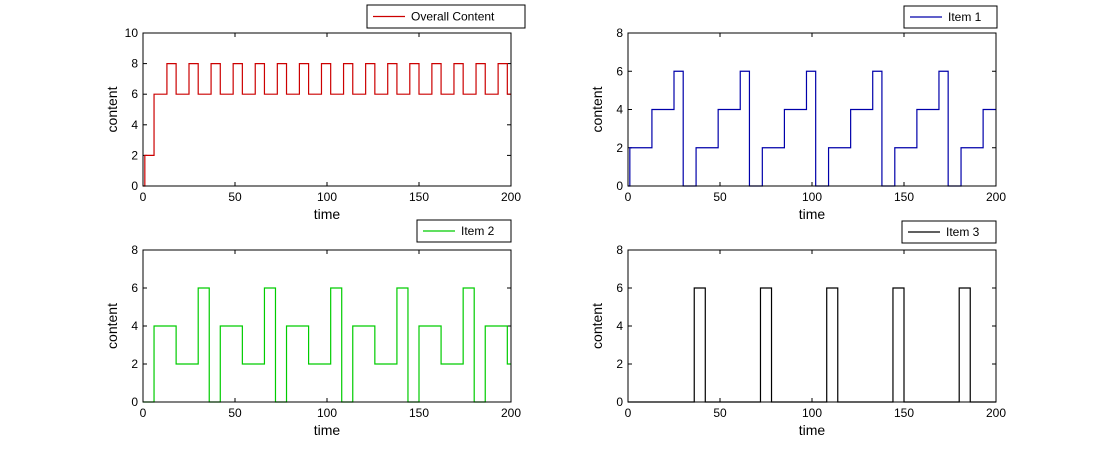 The image size is (1100, 459). I want to click on legend-label: Item 3, so click(963, 232).